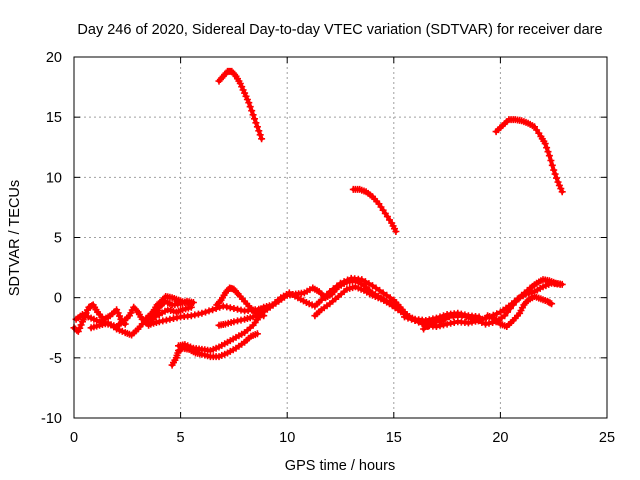 The width and height of the screenshot is (640, 480). Describe the element at coordinates (58, 239) in the screenshot. I see `y-tick-label: 5` at that location.